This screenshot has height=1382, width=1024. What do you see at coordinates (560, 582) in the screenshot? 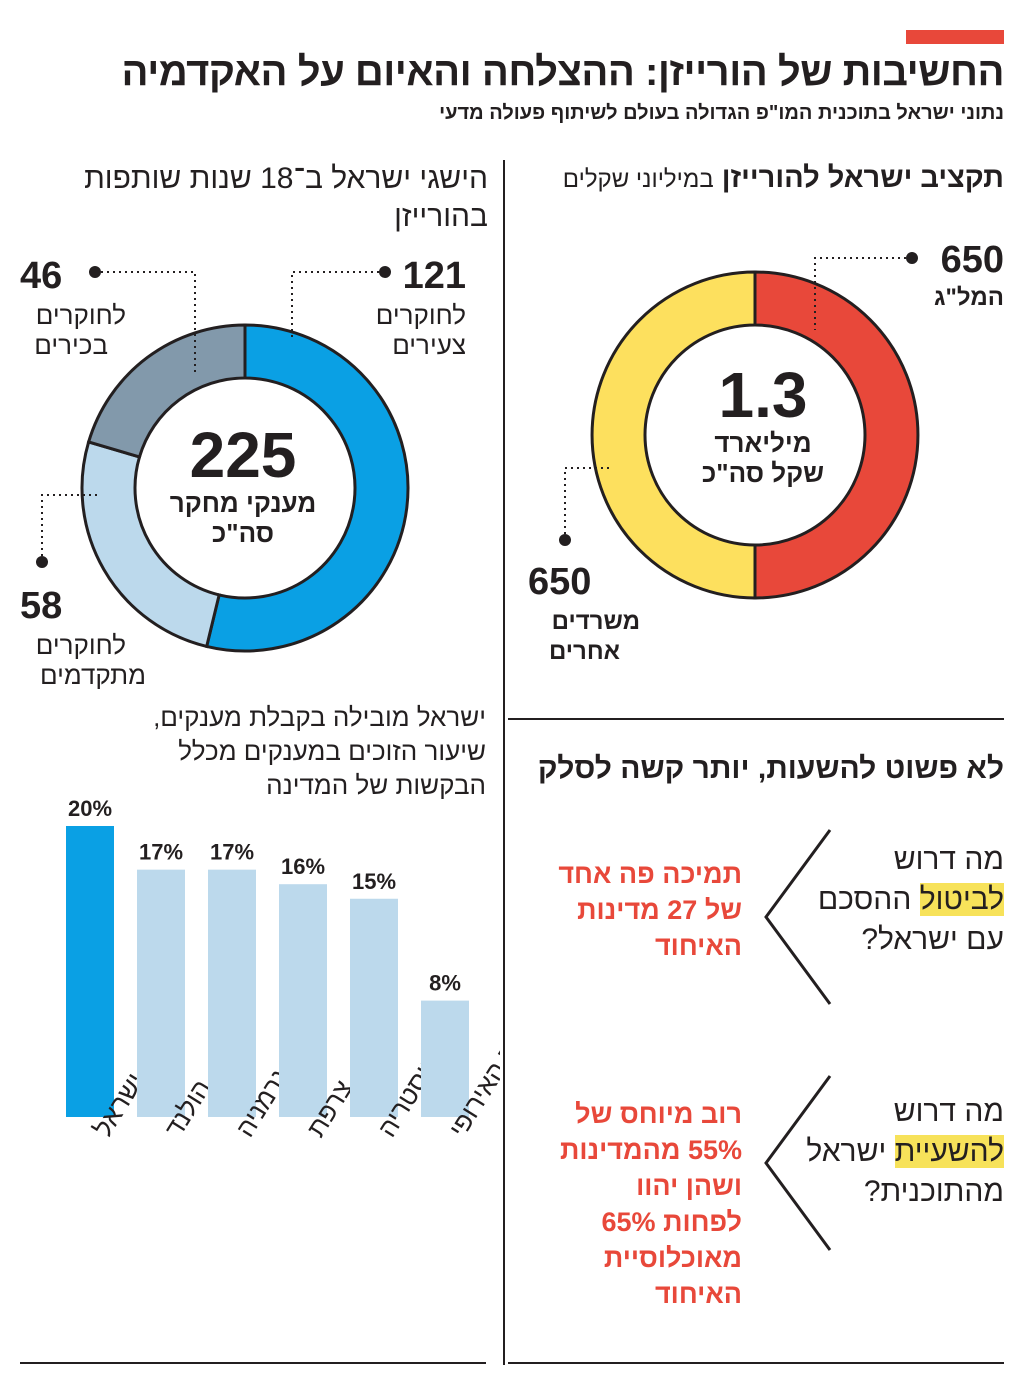
I see `budget-slice2-value: 650` at bounding box center [560, 582].